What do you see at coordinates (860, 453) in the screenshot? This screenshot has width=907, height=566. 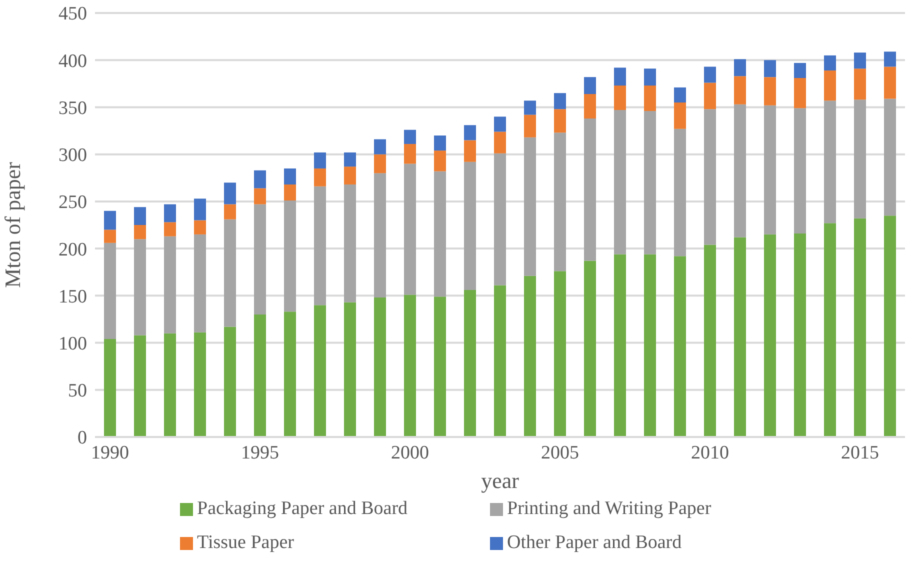 I see `x-tick-label: 2015` at bounding box center [860, 453].